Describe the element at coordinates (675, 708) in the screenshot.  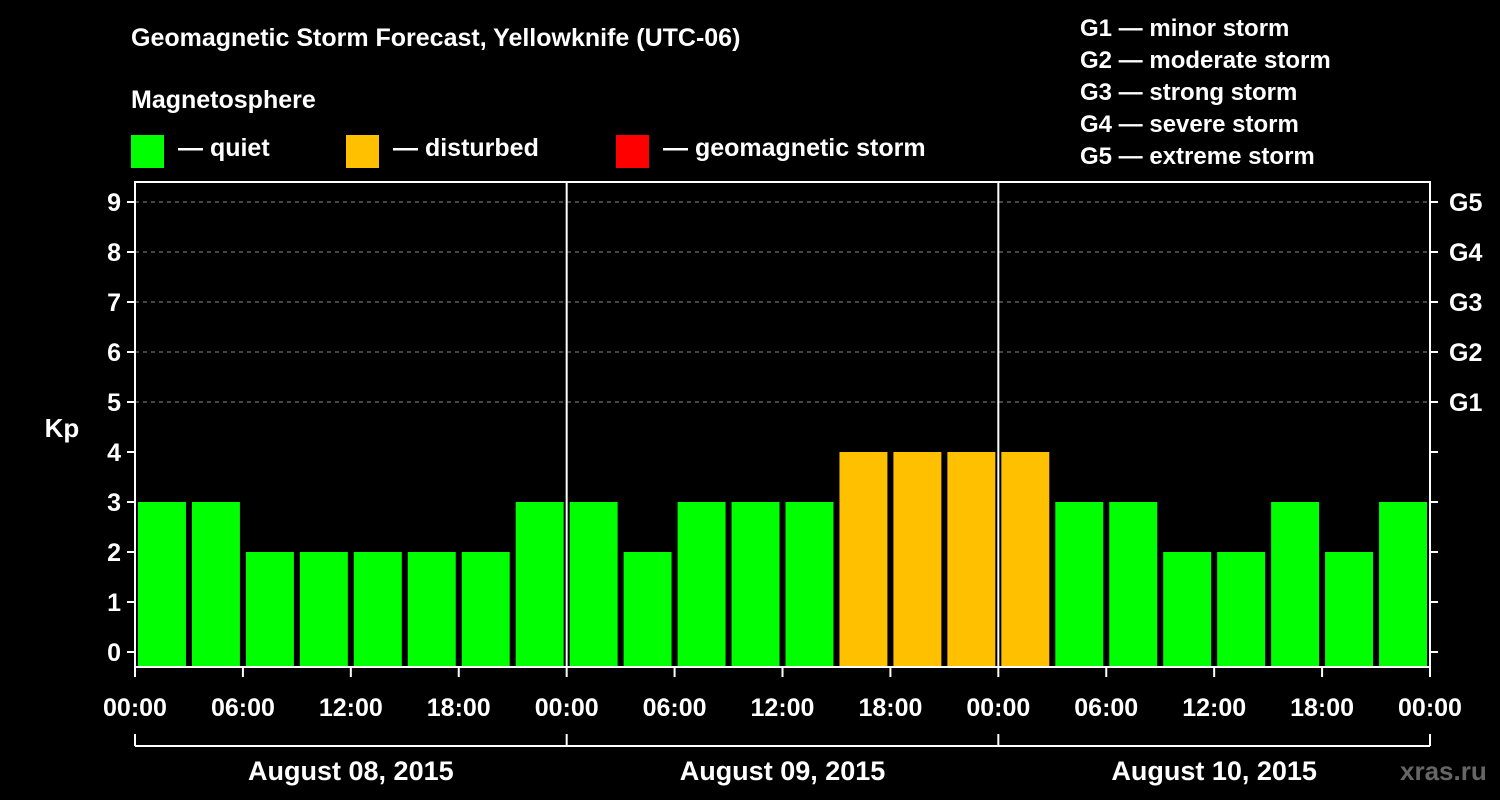
I see `x-tick-label-5: 06:00` at that location.